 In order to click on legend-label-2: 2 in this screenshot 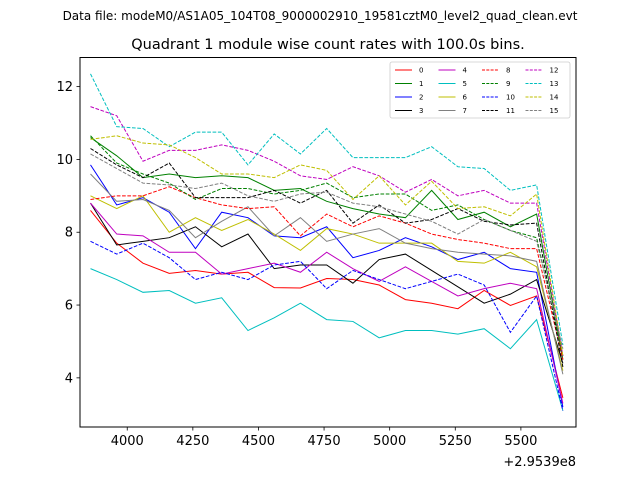, I will do `click(421, 98)`.